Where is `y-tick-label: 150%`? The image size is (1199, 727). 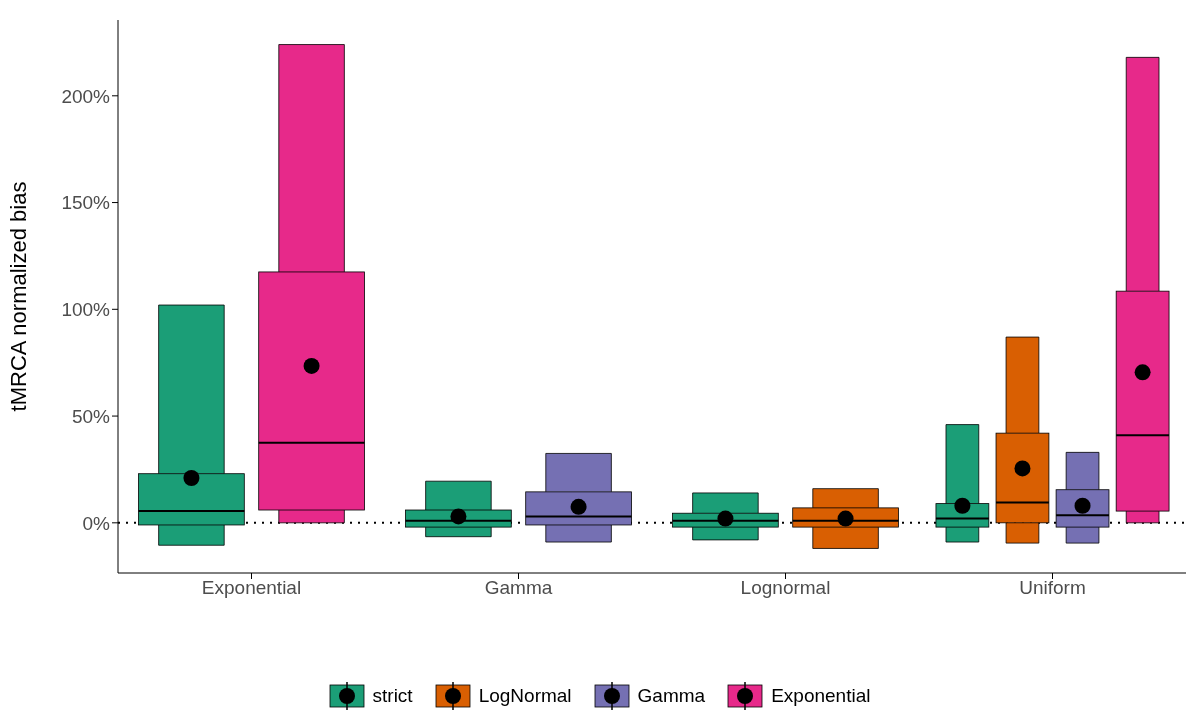
y-tick-label: 150% is located at coordinates (86, 203).